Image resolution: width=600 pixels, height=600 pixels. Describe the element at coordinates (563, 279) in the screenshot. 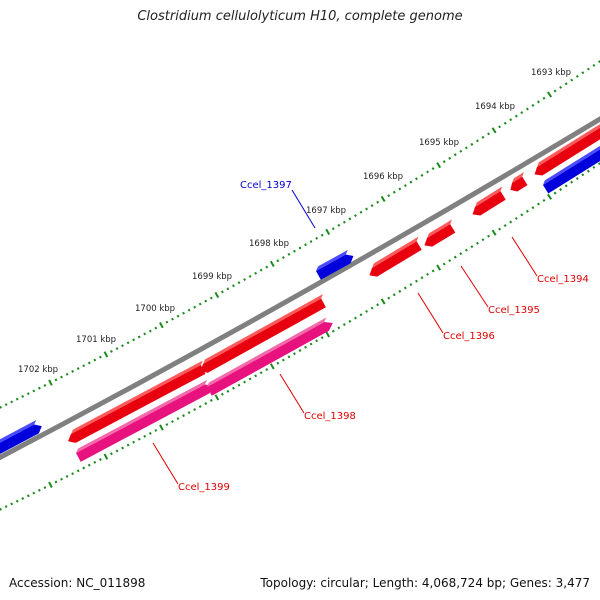

I see `gene-label-ccel-1394: Ccel_1394` at that location.